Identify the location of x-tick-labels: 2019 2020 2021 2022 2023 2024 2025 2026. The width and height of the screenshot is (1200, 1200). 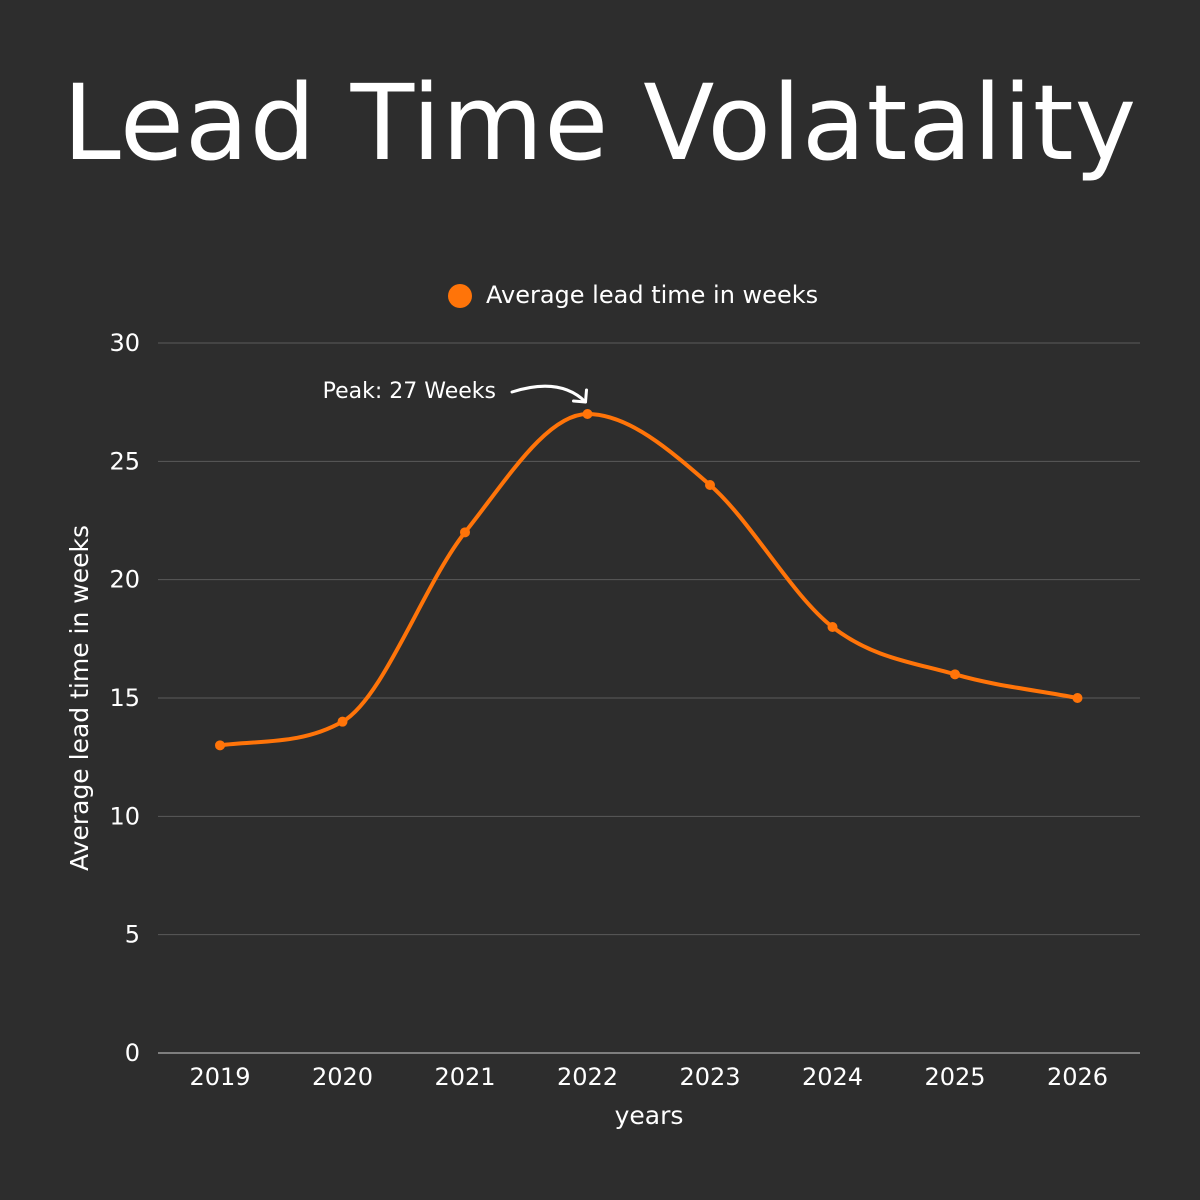
(648, 1077).